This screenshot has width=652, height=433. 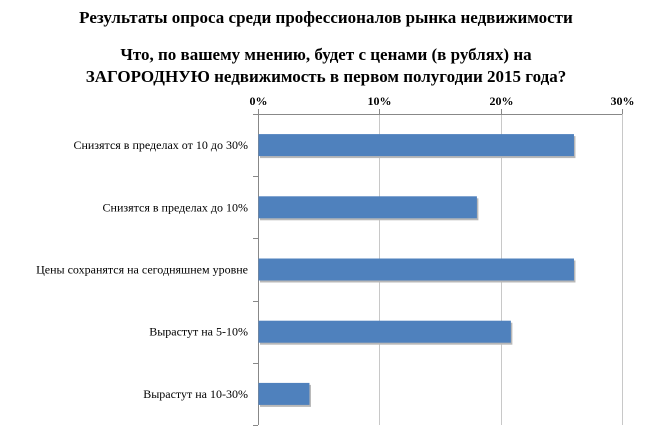 What do you see at coordinates (175, 207) in the screenshot?
I see `category-label-2: Снизятся в пределах до 10%` at bounding box center [175, 207].